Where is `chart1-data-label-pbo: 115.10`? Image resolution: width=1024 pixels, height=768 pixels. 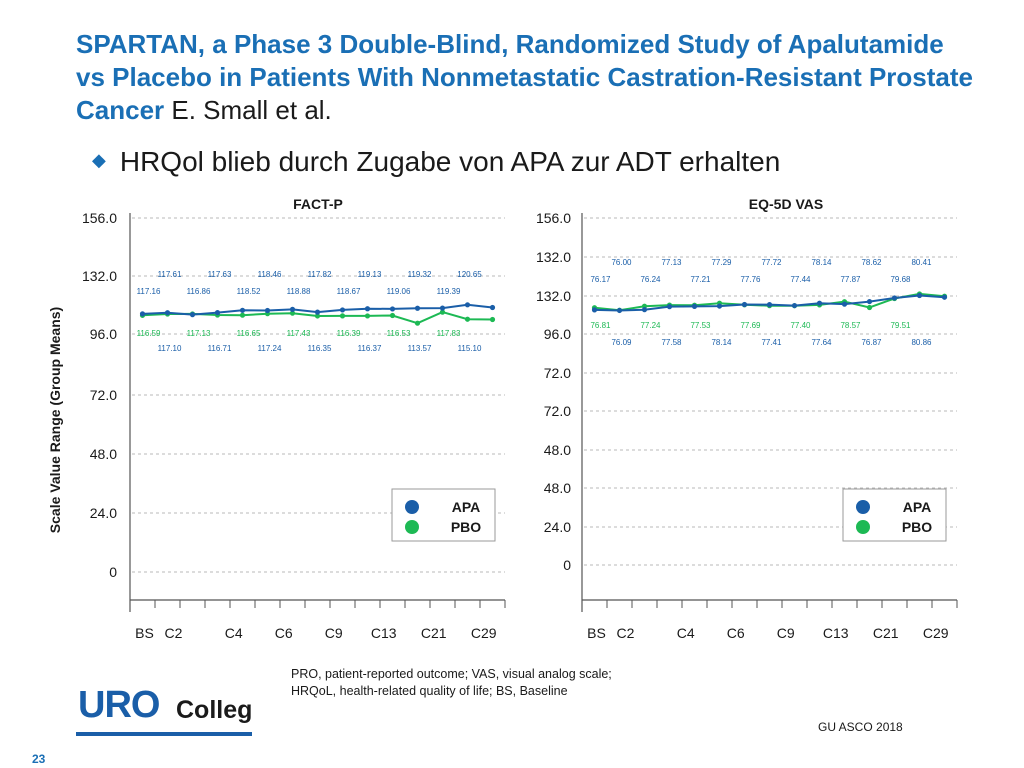
chart1-data-label-pbo: 115.10 is located at coordinates (470, 348).